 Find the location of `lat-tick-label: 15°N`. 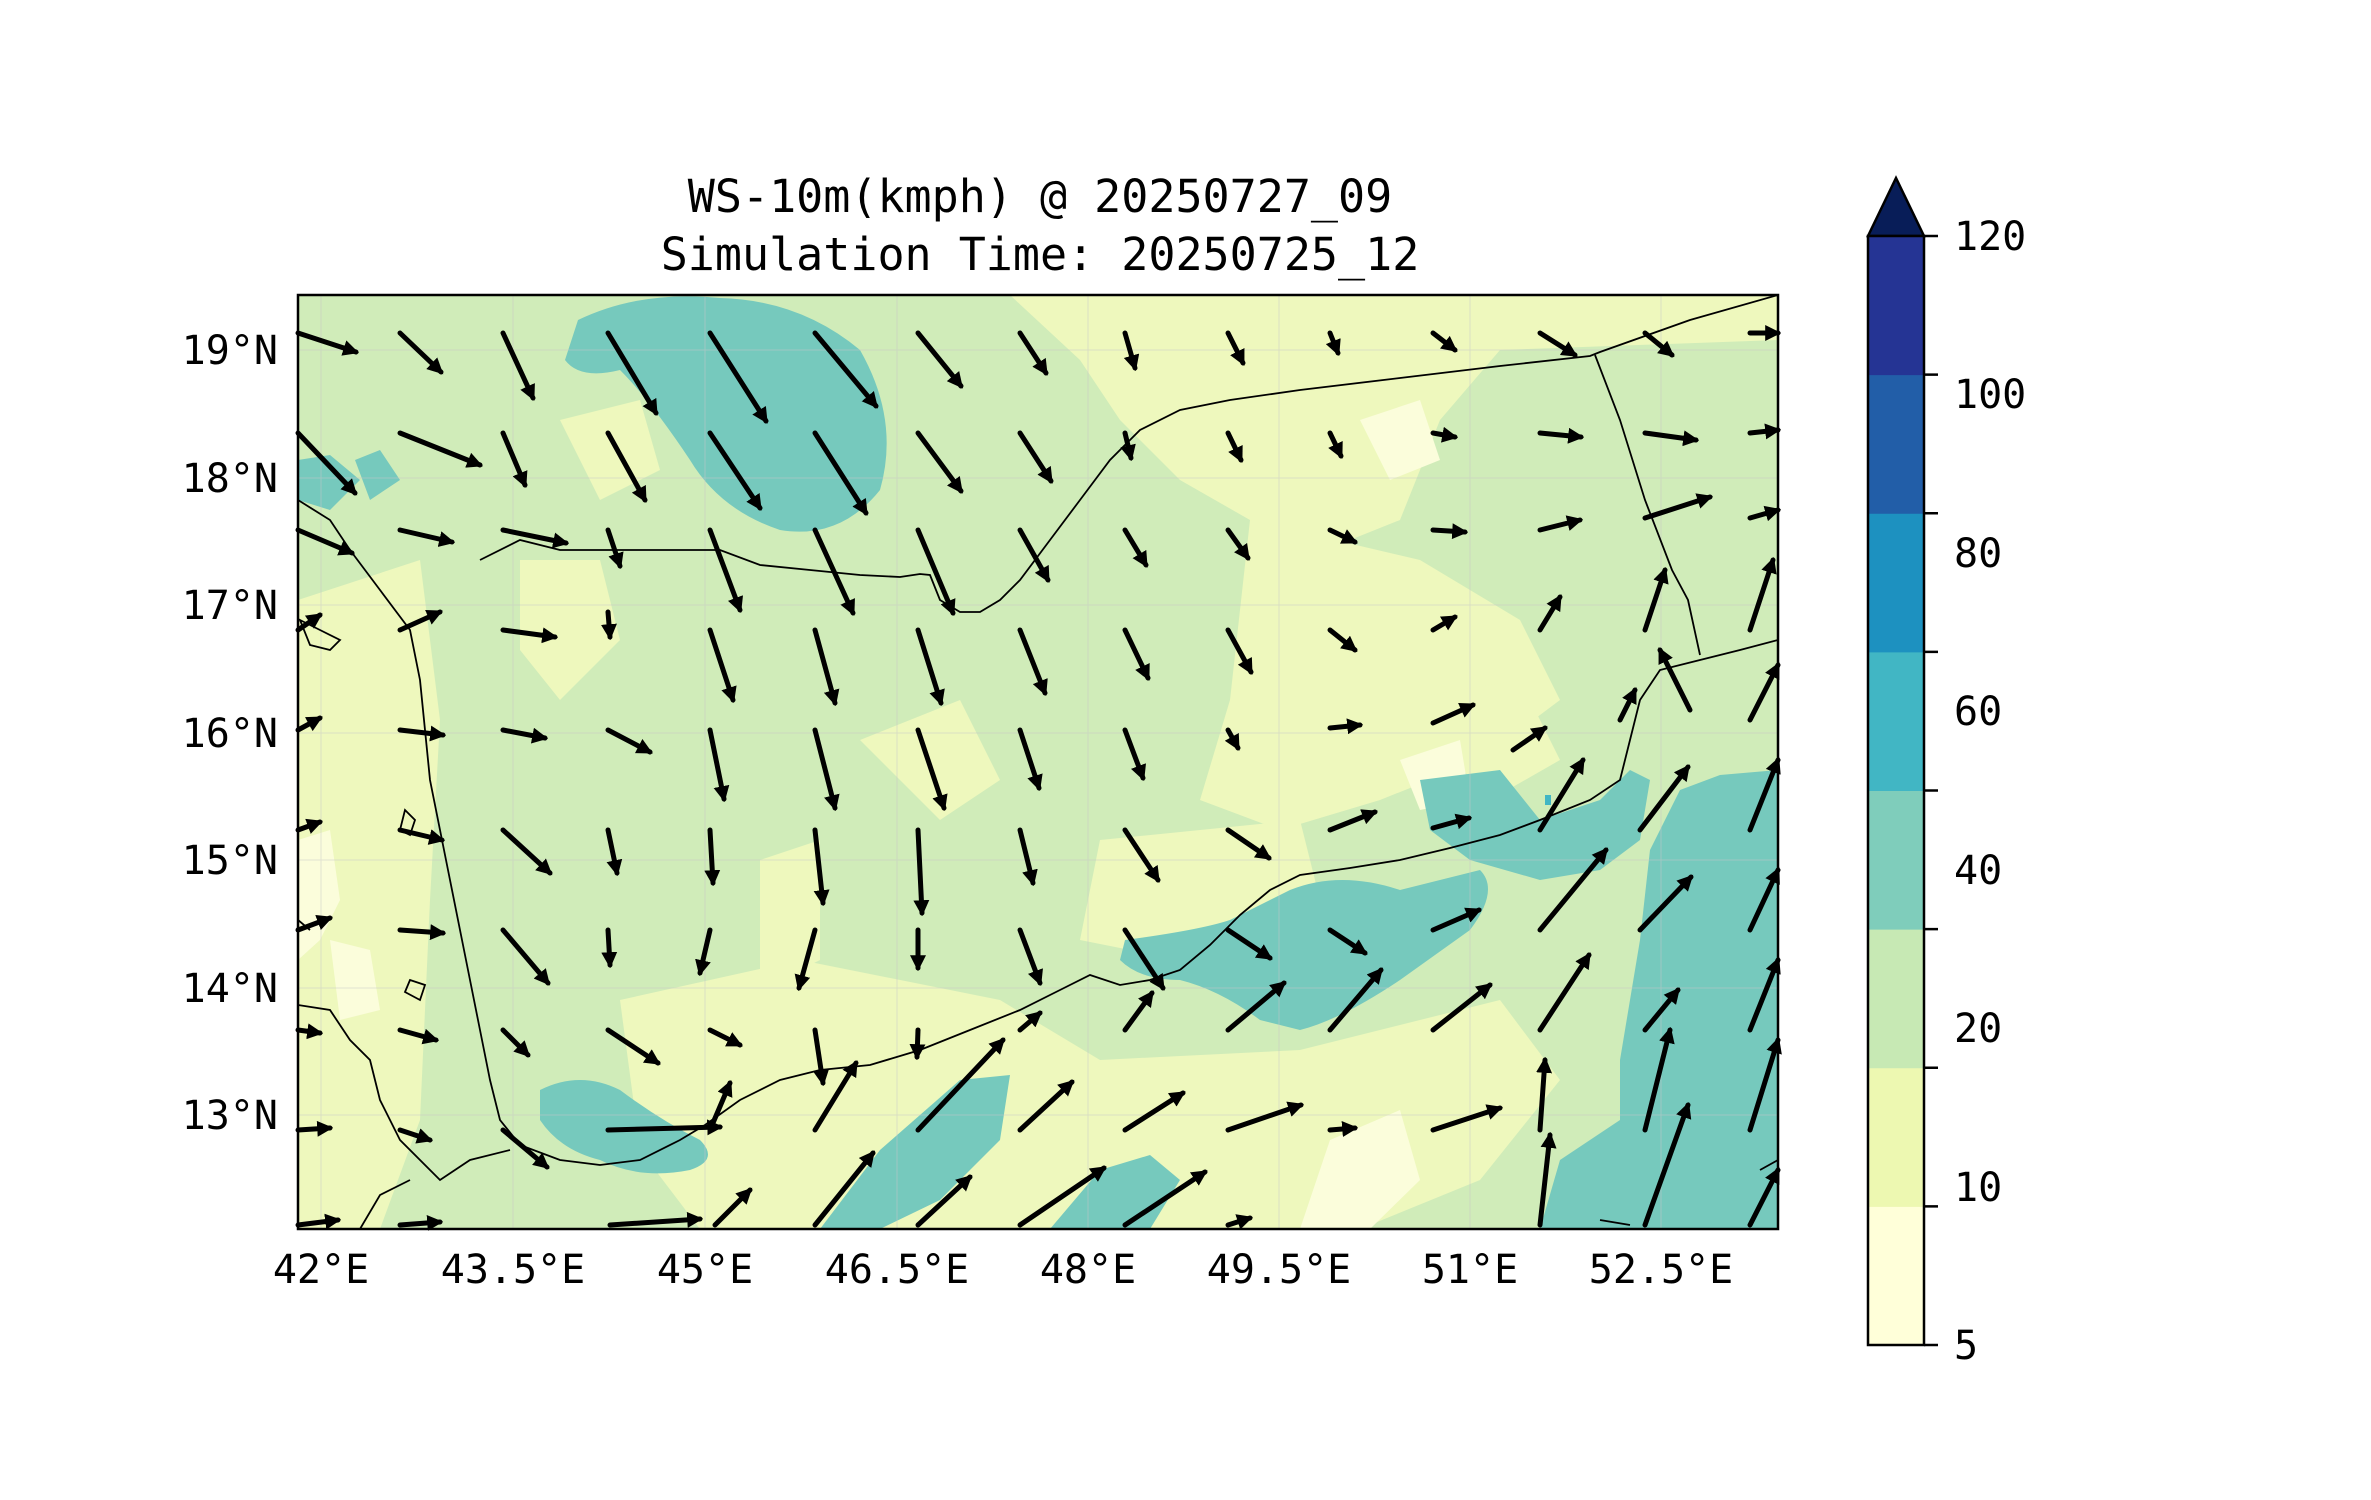

lat-tick-label: 15°N is located at coordinates (230, 861).